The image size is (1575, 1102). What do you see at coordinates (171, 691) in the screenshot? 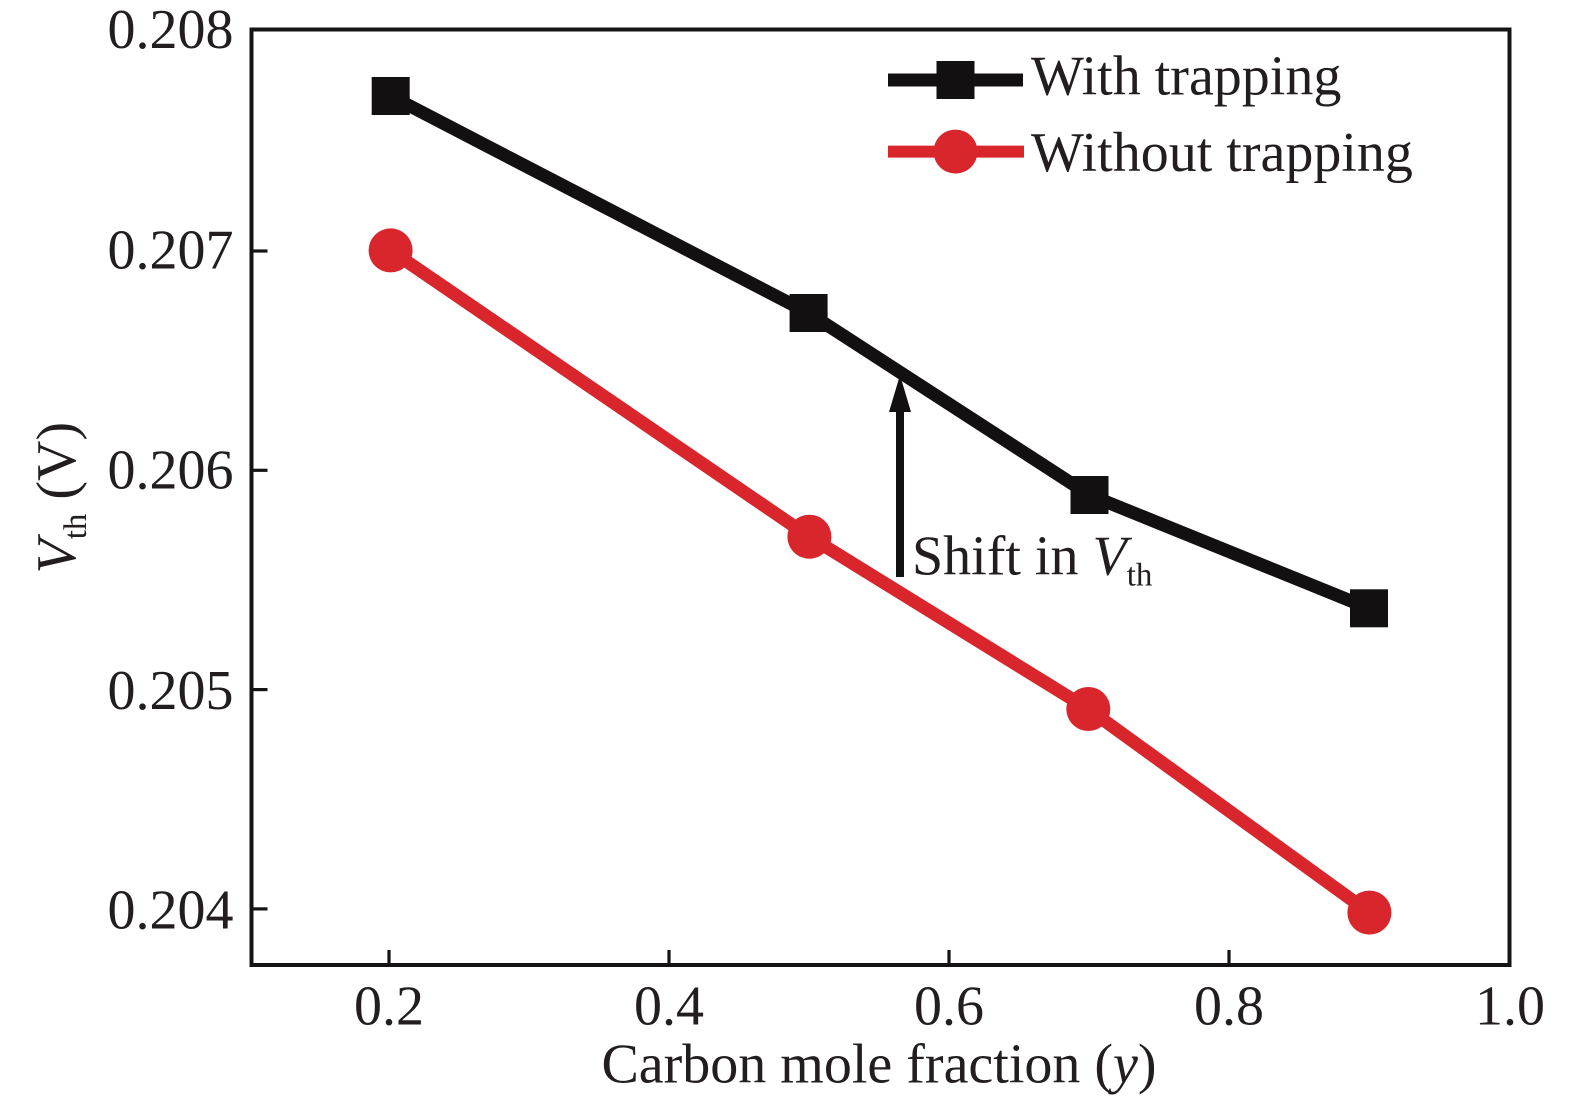
I see `svg-text: 0.205` at bounding box center [171, 691].